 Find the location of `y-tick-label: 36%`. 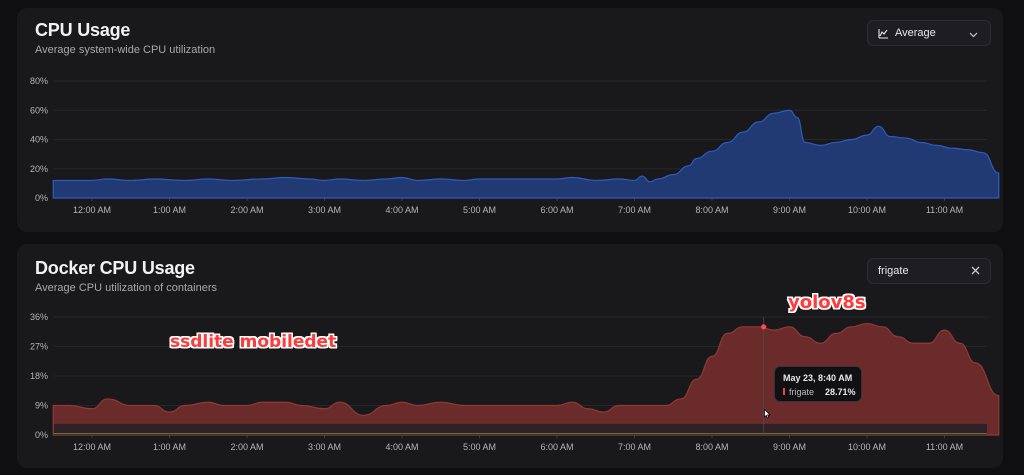

y-tick-label: 36% is located at coordinates (39, 317).